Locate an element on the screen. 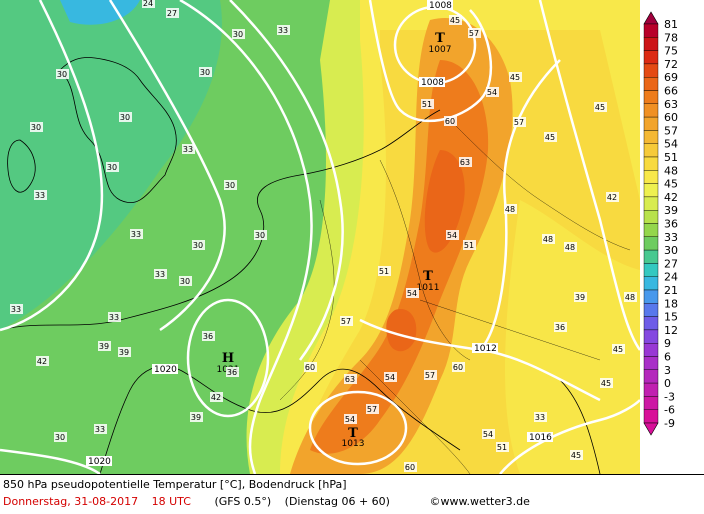  east-yellow is located at coordinates (572, 337).